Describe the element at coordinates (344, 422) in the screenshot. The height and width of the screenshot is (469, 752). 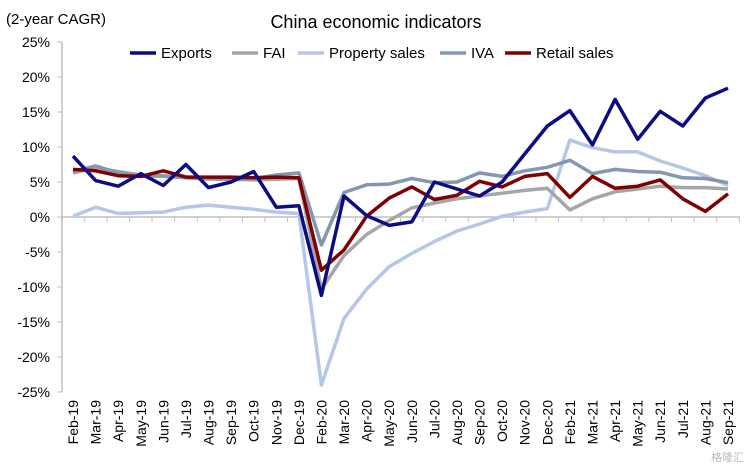
I see `x-tick-label: Mar-20` at that location.